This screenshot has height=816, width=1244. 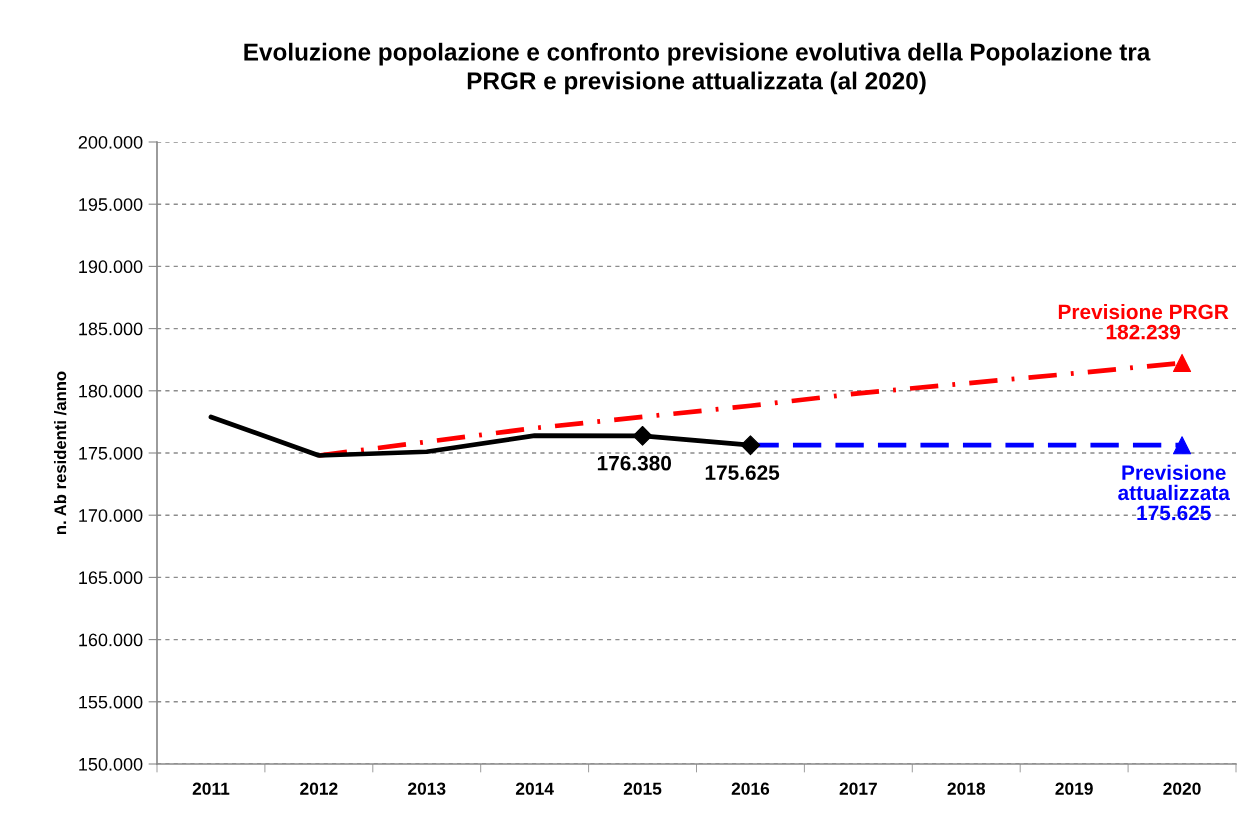 I want to click on y-tick-label: 175.000, so click(x=111, y=453).